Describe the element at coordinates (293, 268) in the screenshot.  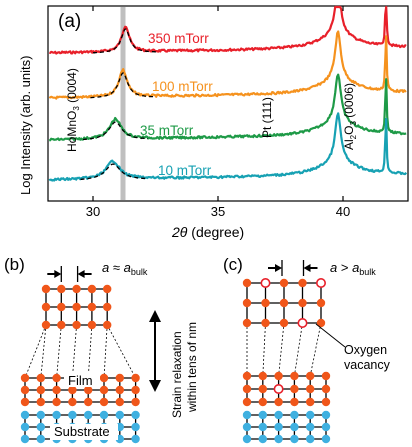
I see `lattice-spacing-arrows-c` at that location.